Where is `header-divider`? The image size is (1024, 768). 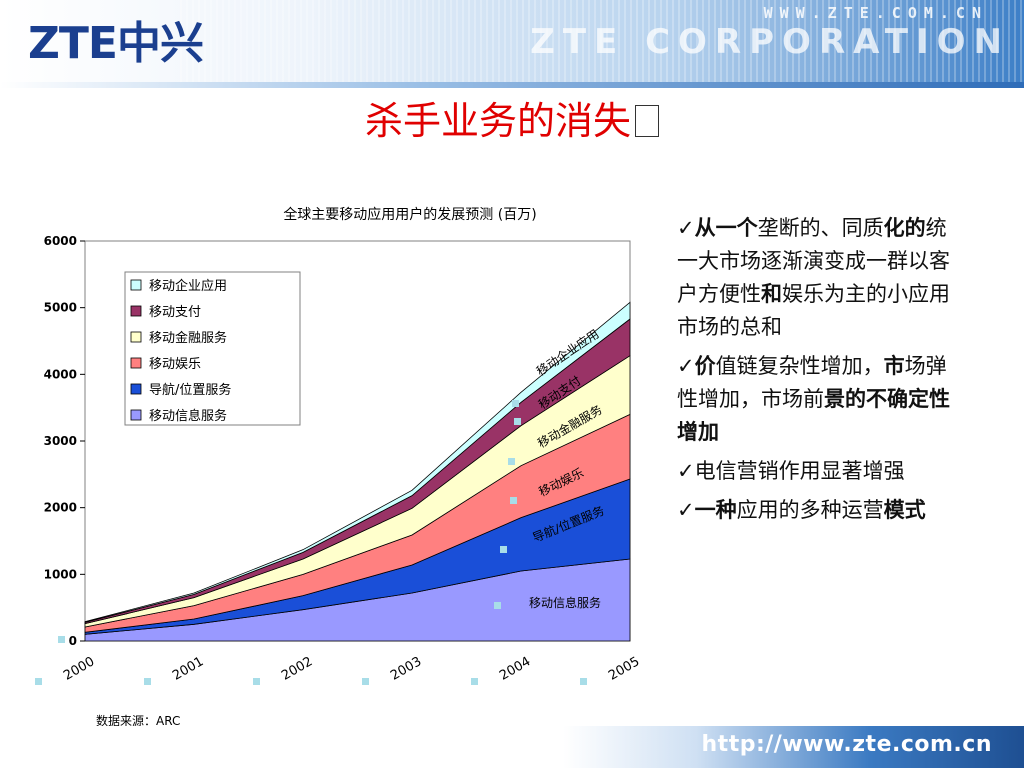
header-divider is located at coordinates (512, 85).